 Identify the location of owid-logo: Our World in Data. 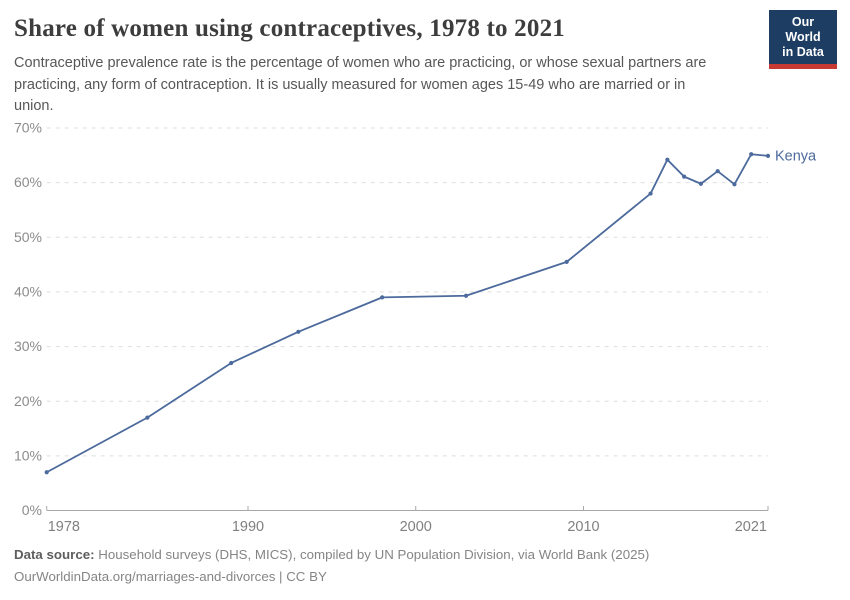
(803, 39).